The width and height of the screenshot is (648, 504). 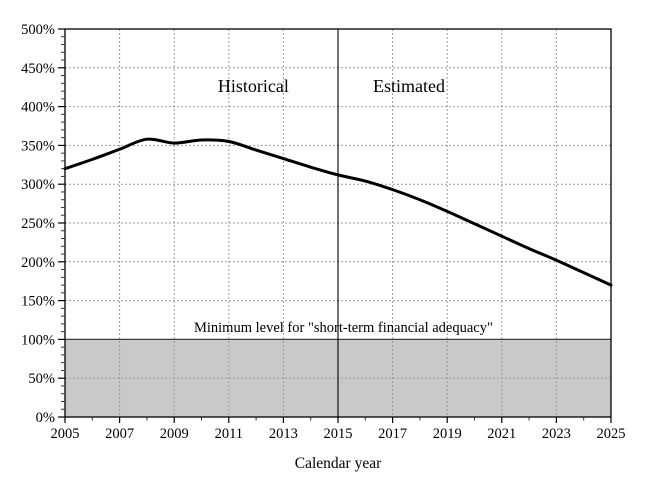 What do you see at coordinates (38, 185) in the screenshot?
I see `y-axis-tick-label: 300%` at bounding box center [38, 185].